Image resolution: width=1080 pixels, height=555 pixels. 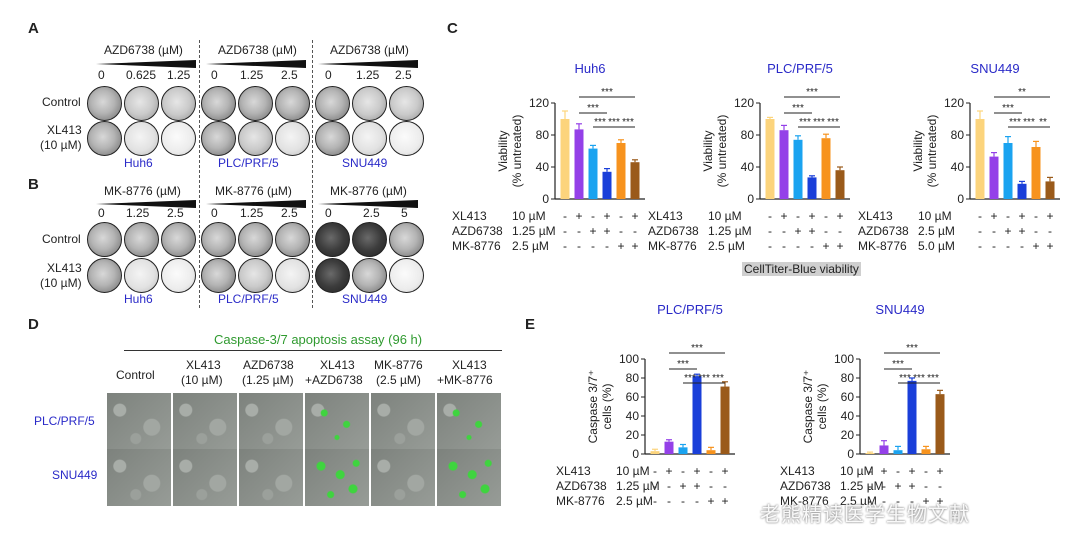 I want to click on y-tick-label: 120, so click(x=744, y=103).